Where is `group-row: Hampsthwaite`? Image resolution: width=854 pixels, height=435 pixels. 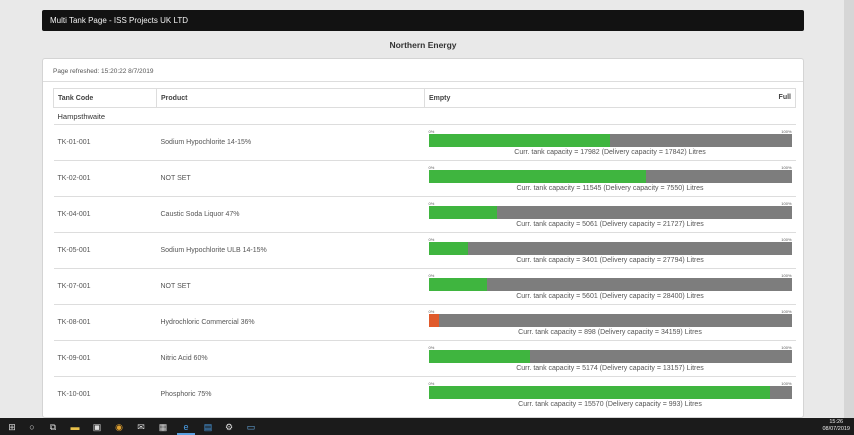
group-row: Hampsthwaite is located at coordinates (424, 116).